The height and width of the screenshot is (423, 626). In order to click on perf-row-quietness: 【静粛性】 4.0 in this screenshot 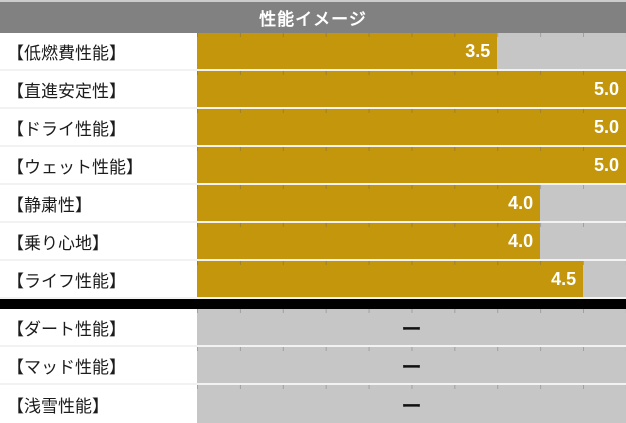, I will do `click(313, 204)`.